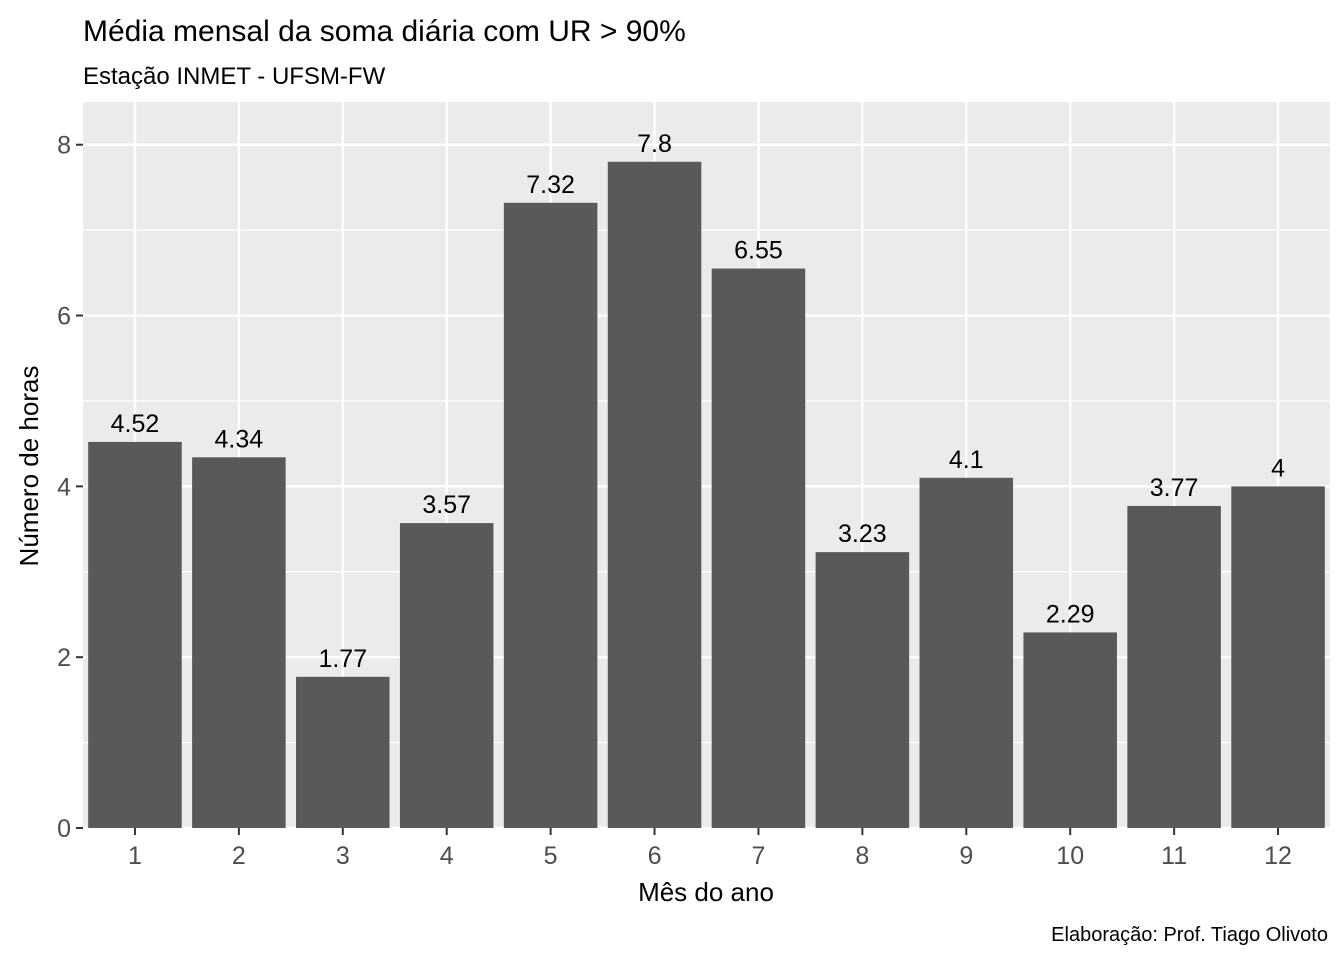 The image size is (1344, 960). Describe the element at coordinates (135, 424) in the screenshot. I see `data-label: 4.52` at that location.